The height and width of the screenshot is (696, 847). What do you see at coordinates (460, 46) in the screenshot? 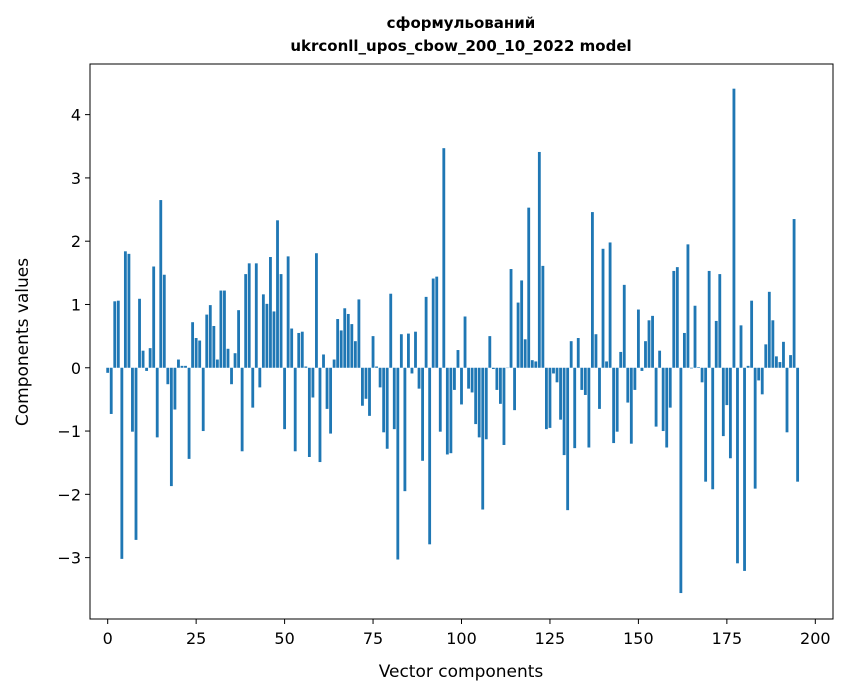
I see `chart-subtitle: ukrconll_upos_cbow_200_10_2022 model` at bounding box center [460, 46].